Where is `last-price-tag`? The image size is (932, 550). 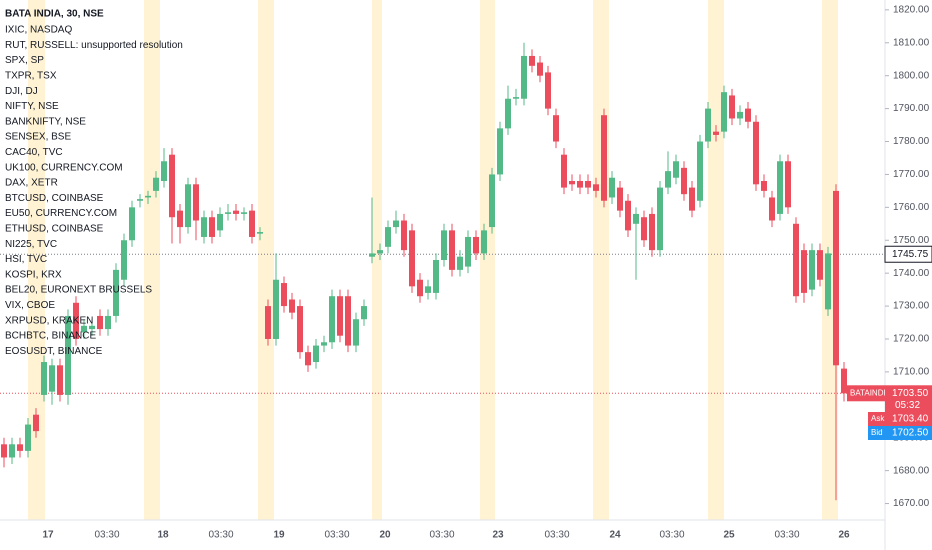
last-price-tag is located at coordinates (908, 399).